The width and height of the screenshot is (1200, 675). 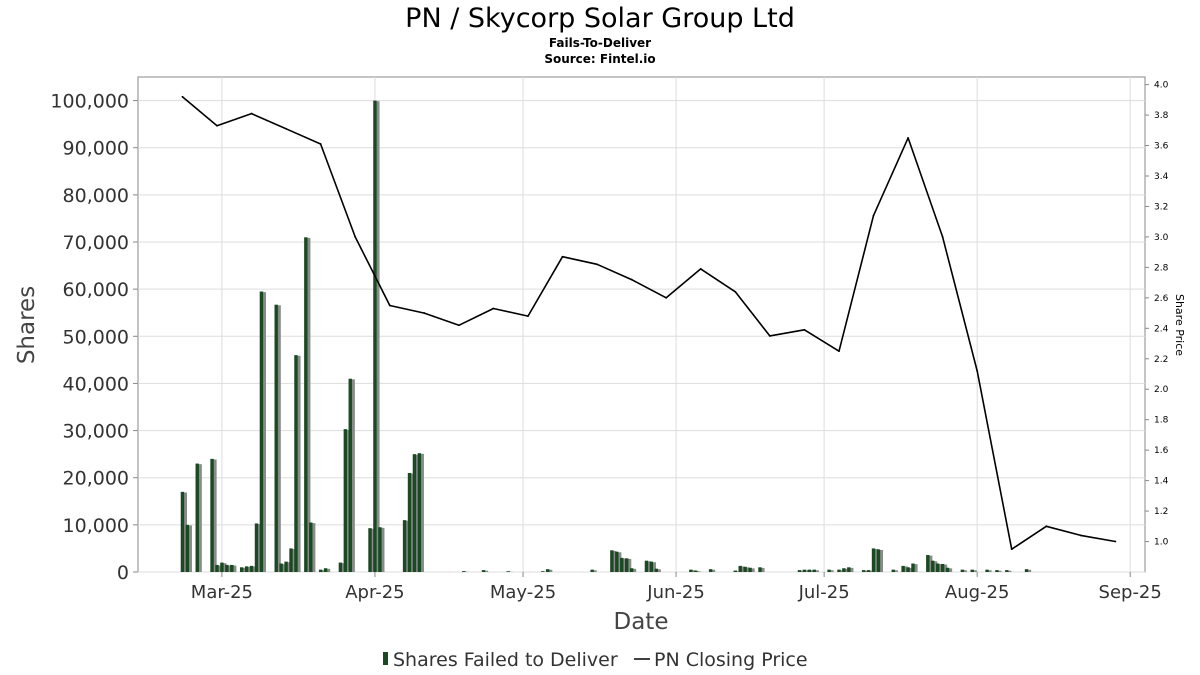 What do you see at coordinates (1161, 451) in the screenshot?
I see `y2-tick-label: 1.6` at bounding box center [1161, 451].